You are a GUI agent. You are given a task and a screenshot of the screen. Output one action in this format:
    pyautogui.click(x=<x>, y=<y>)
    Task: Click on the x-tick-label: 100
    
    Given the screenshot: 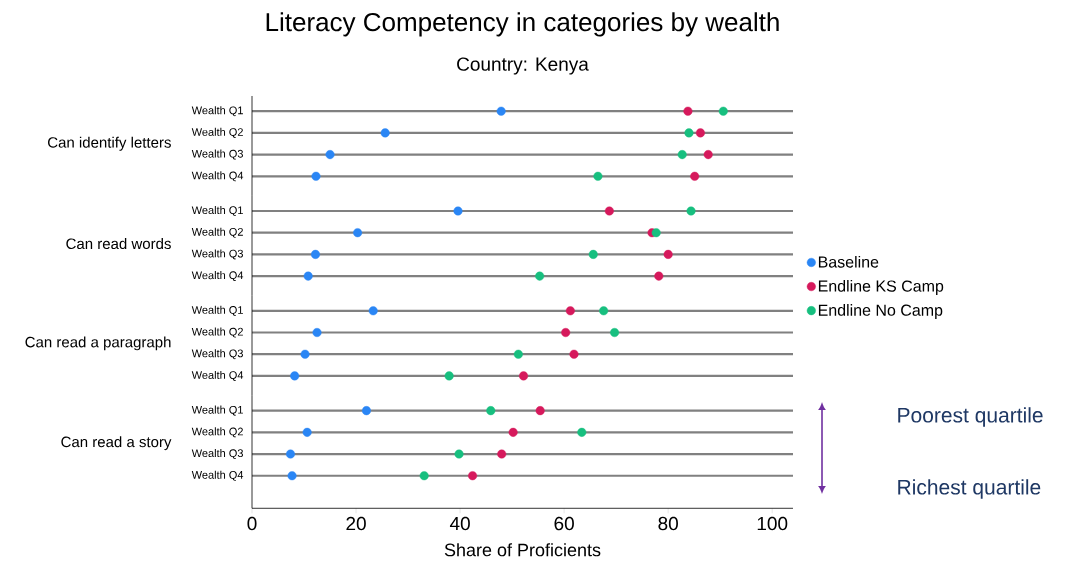 What is the action you would take?
    pyautogui.click(x=772, y=523)
    